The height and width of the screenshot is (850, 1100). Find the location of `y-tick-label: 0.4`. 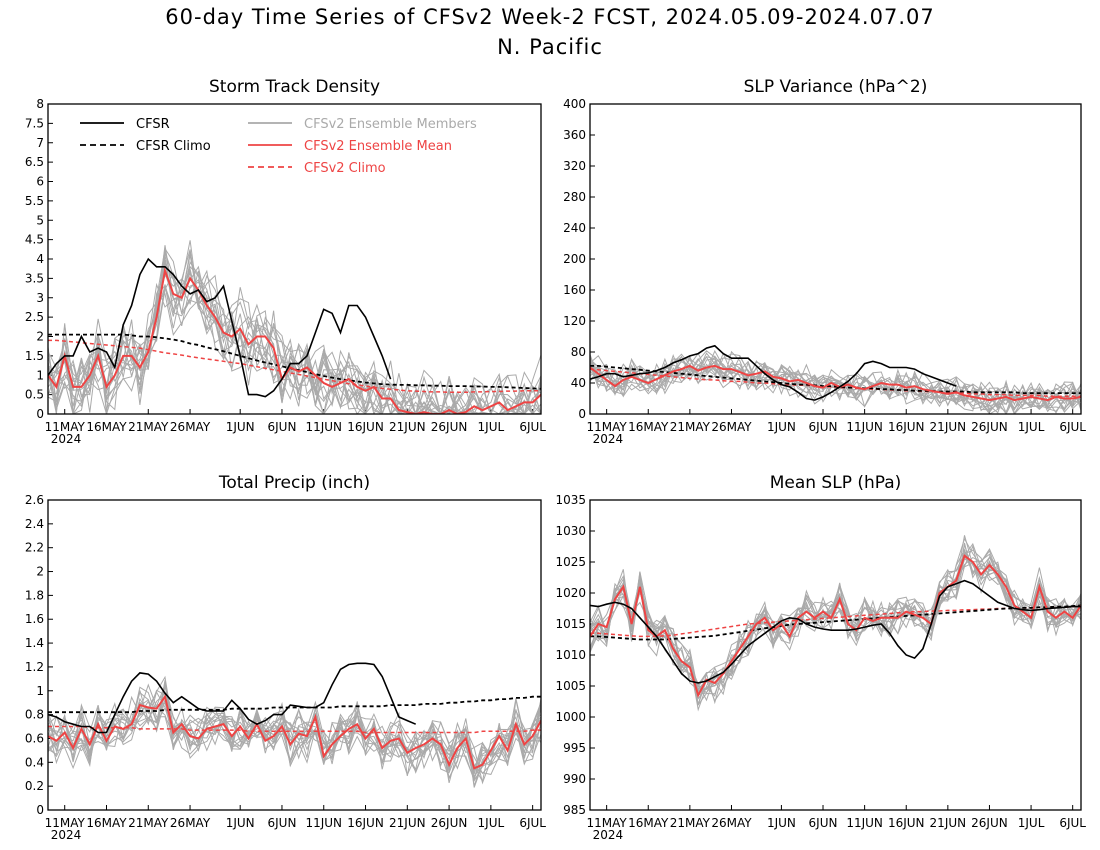

y-tick-label: 0.4 is located at coordinates (34, 762).